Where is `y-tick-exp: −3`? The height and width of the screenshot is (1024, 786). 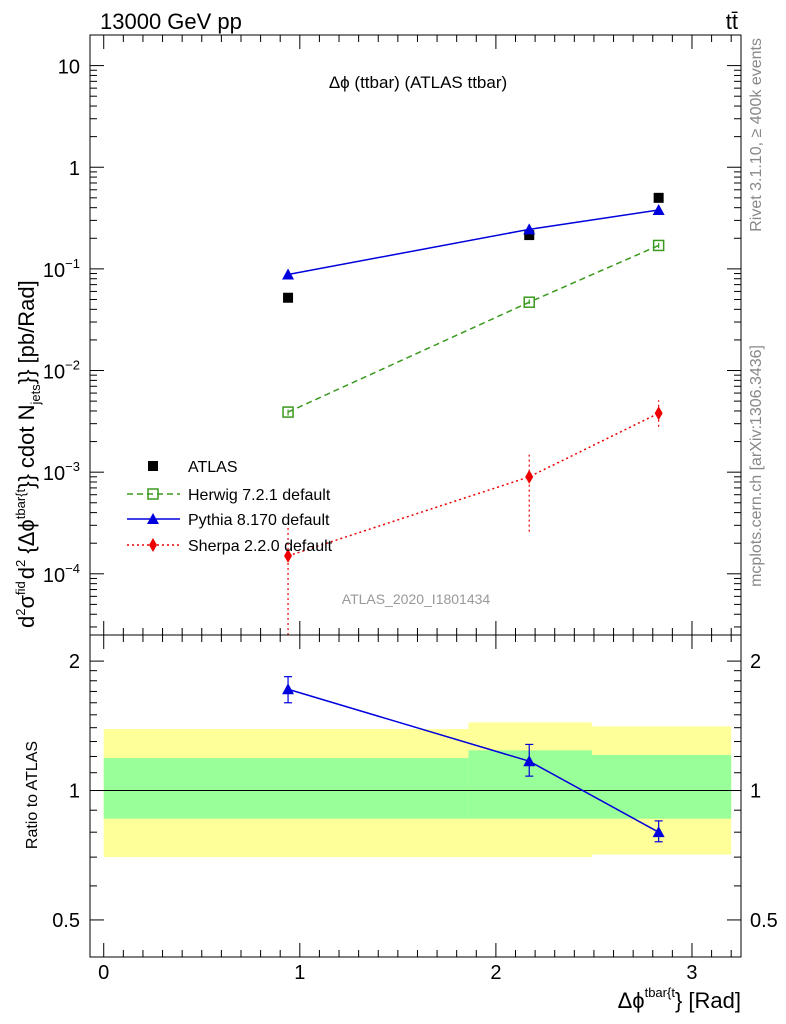 y-tick-exp: −3 is located at coordinates (72, 466).